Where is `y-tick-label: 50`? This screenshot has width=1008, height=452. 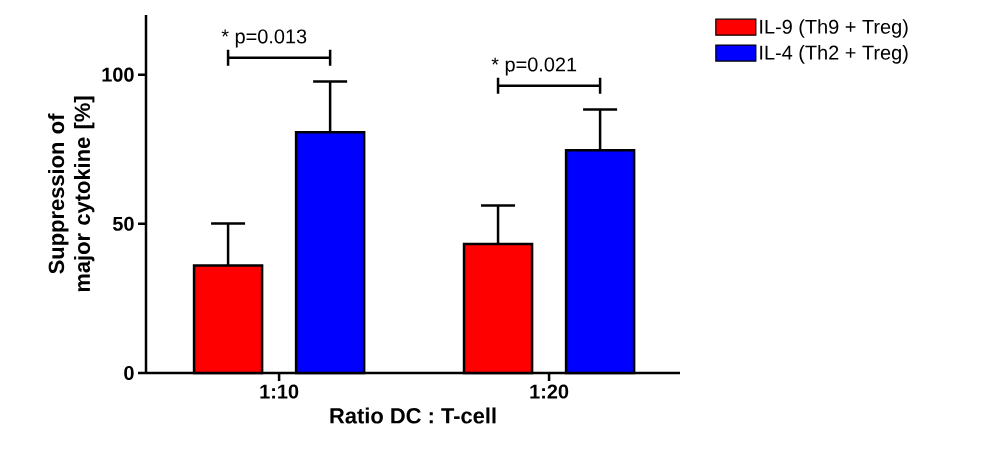 y-tick-label: 50 is located at coordinates (123, 223).